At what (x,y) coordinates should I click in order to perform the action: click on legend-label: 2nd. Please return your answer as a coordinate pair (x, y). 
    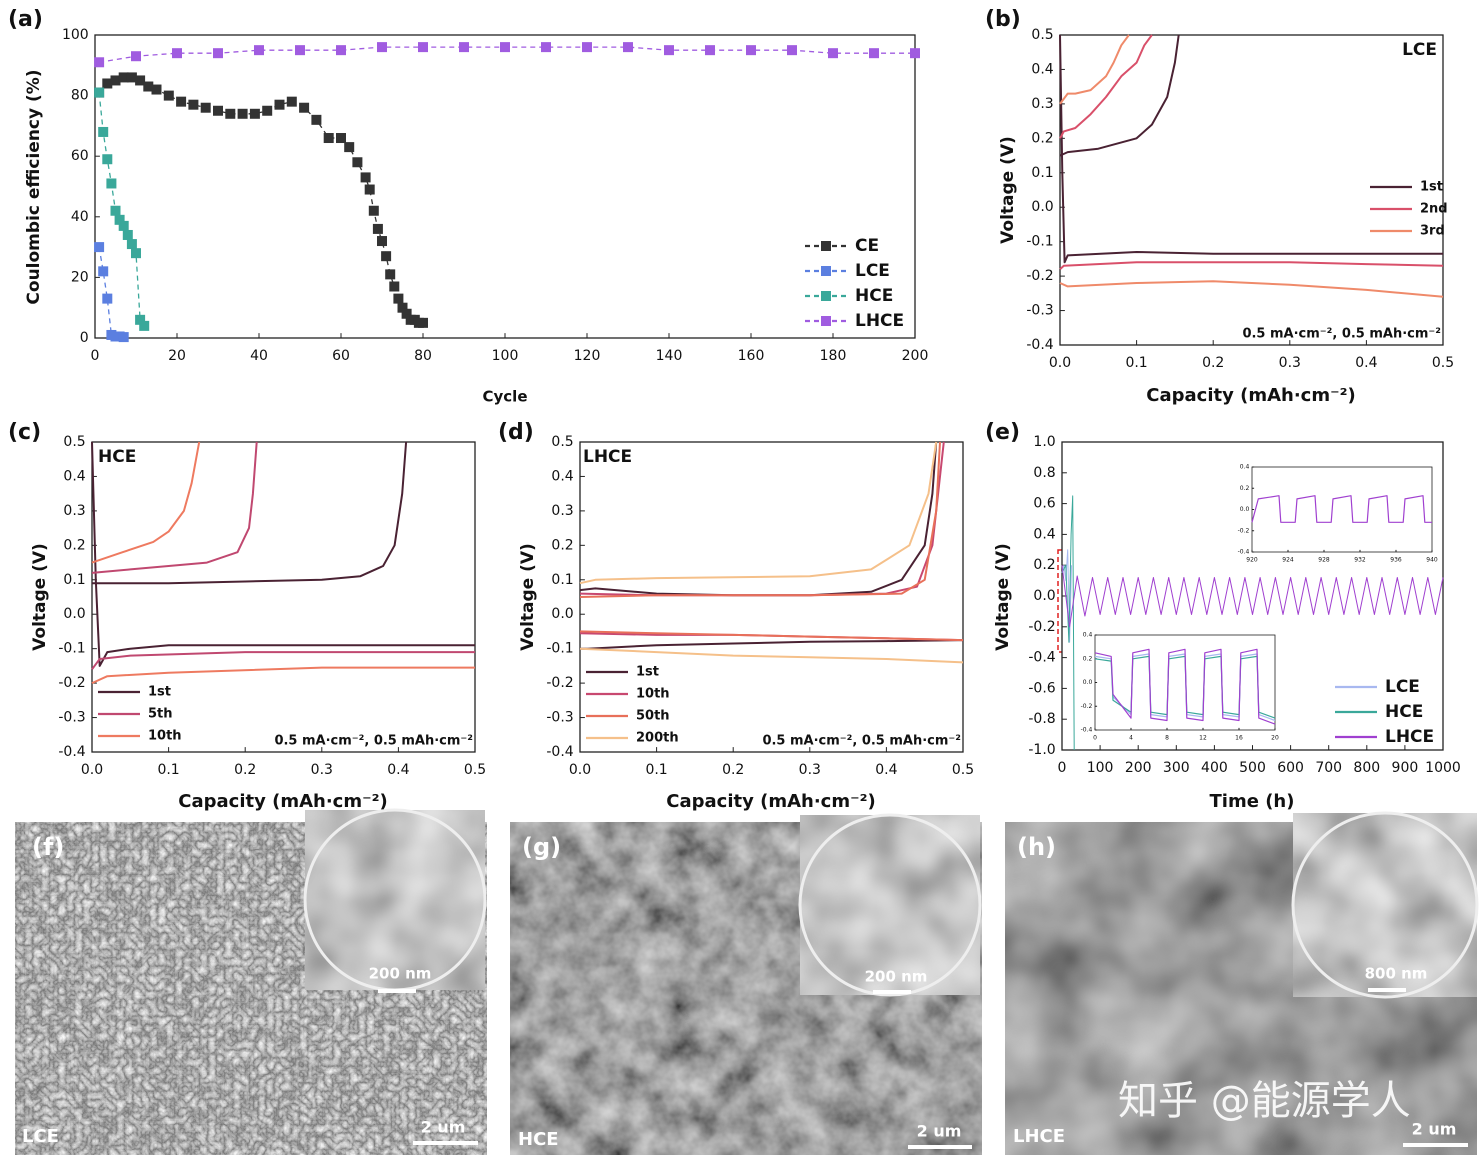
    Looking at the image, I should click on (1434, 209).